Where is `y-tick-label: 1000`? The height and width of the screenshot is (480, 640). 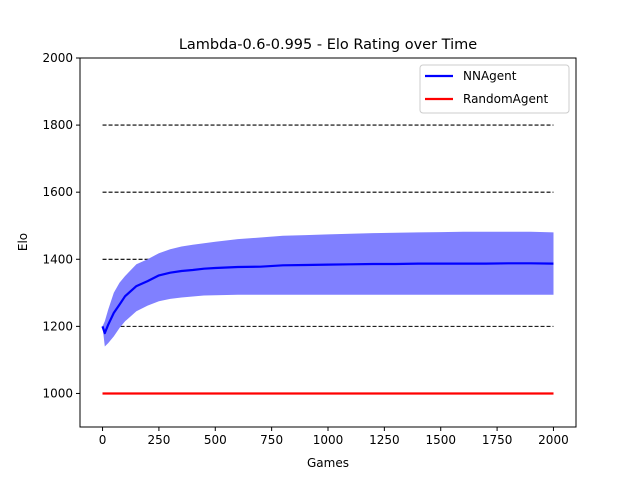
y-tick-label: 1000 is located at coordinates (57, 393).